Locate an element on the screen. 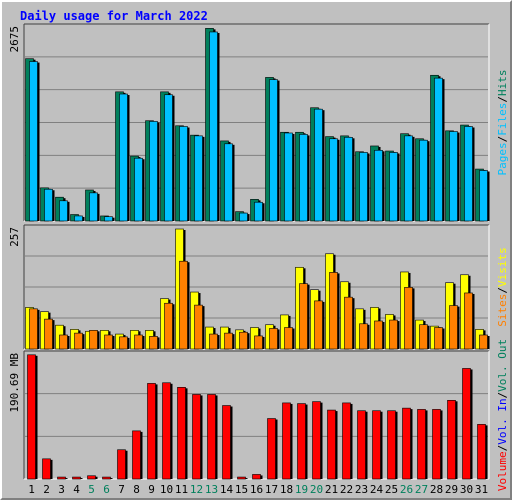 The width and height of the screenshot is (512, 500). day-label-28: 28 is located at coordinates (436, 489).